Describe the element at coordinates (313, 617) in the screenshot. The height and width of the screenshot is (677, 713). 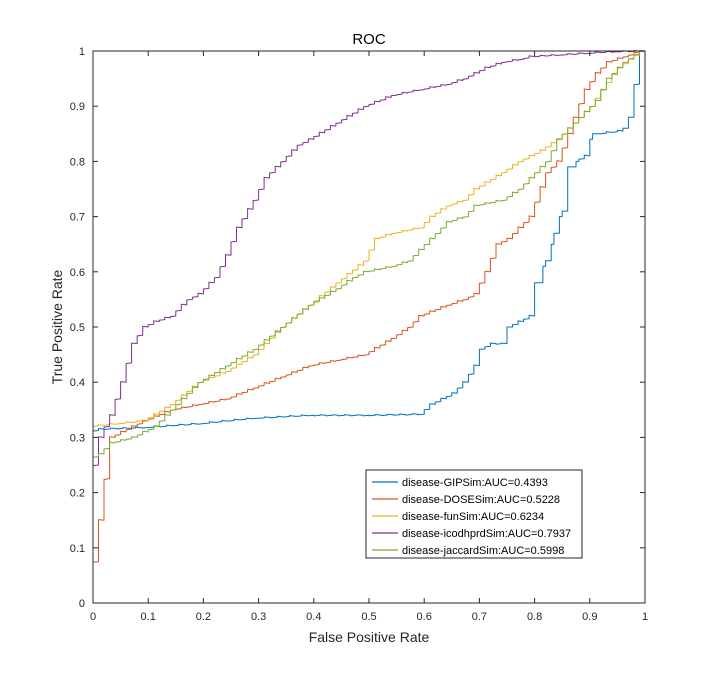
I see `x-tick-label: 0.4` at that location.